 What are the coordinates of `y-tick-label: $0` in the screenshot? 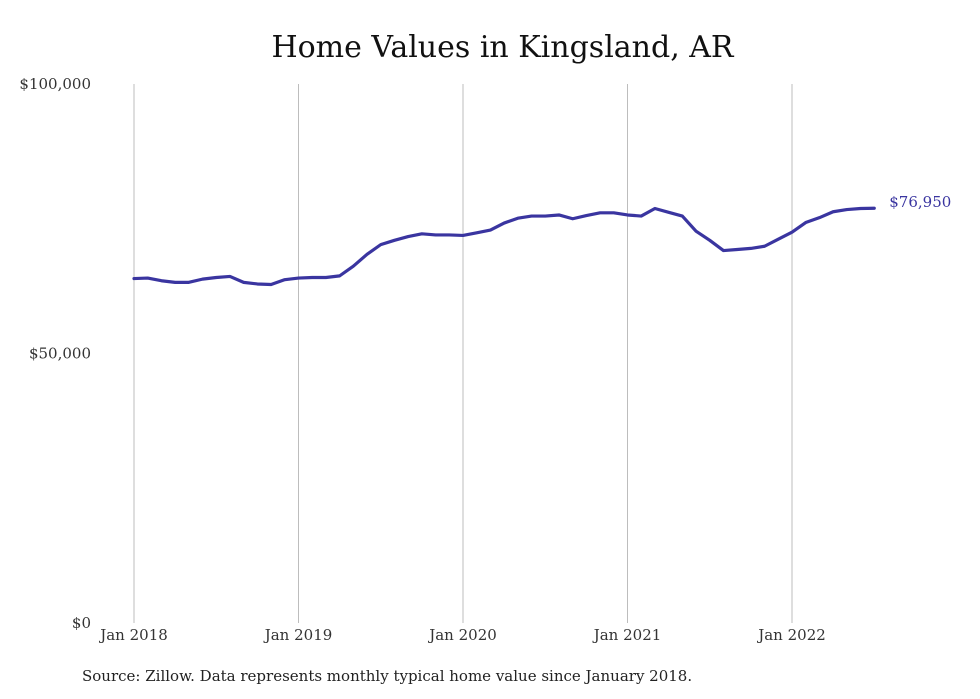 It's located at (81, 623).